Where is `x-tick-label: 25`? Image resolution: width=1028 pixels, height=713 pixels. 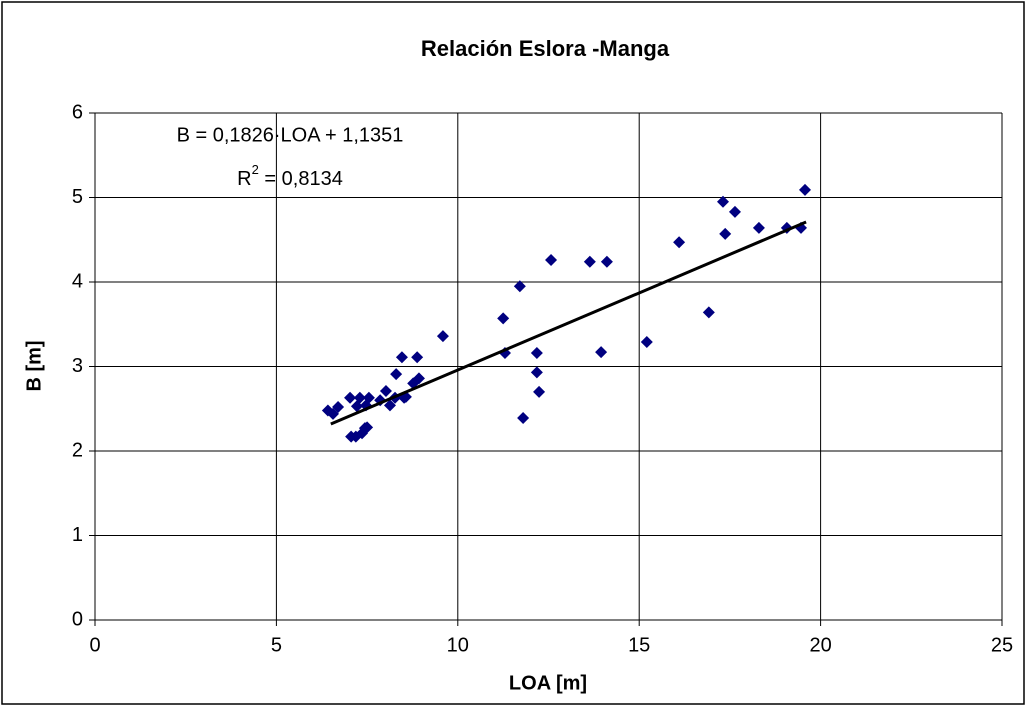 x-tick-label: 25 is located at coordinates (1002, 645).